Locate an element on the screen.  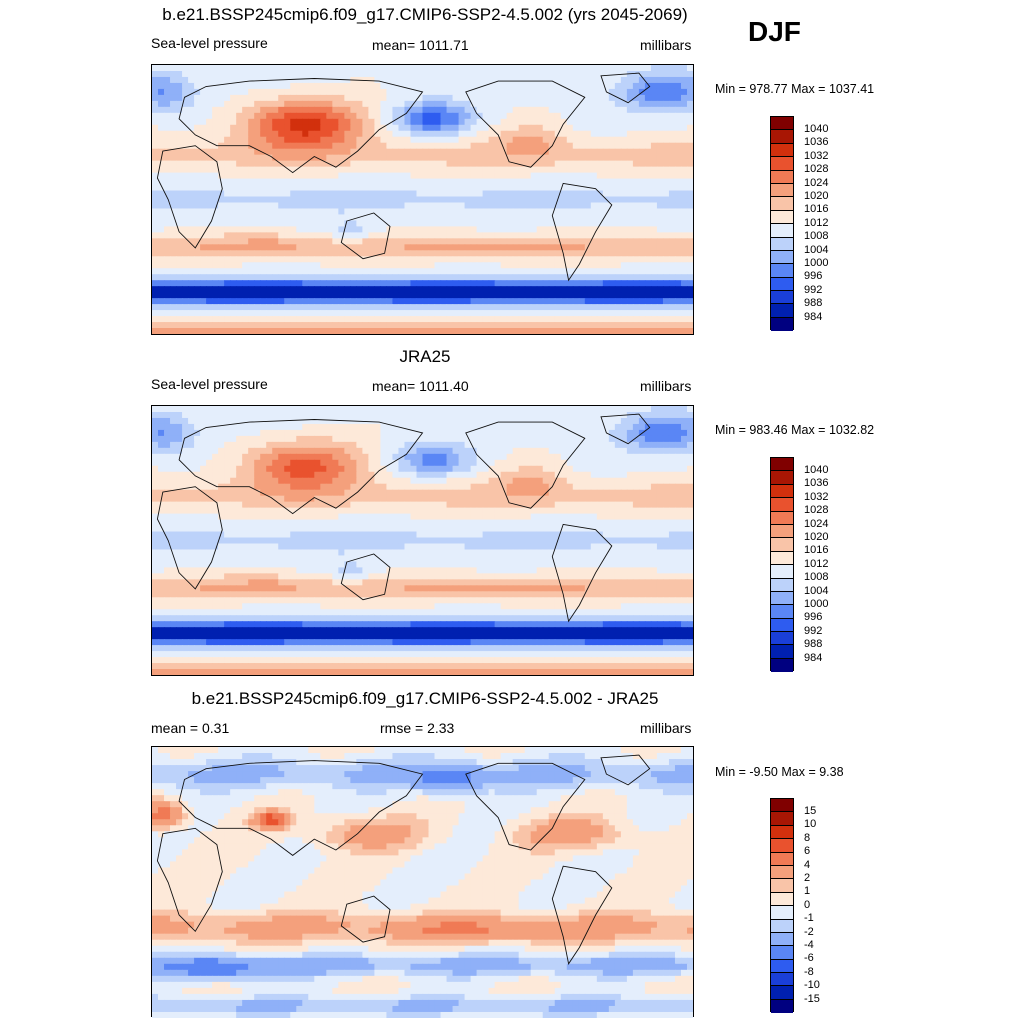
panel-1-map is located at coordinates (422, 199).